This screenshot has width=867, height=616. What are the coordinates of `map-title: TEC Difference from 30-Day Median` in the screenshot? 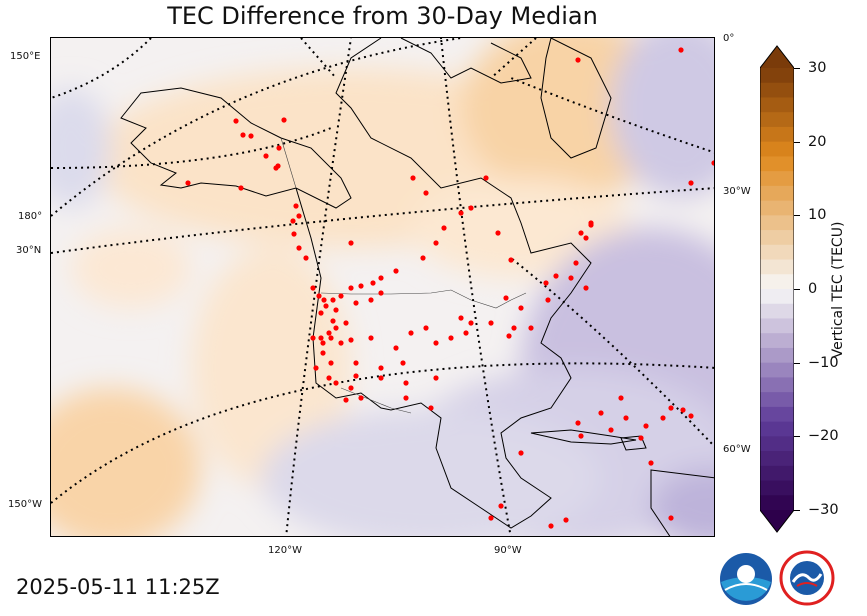 It's located at (382, 16).